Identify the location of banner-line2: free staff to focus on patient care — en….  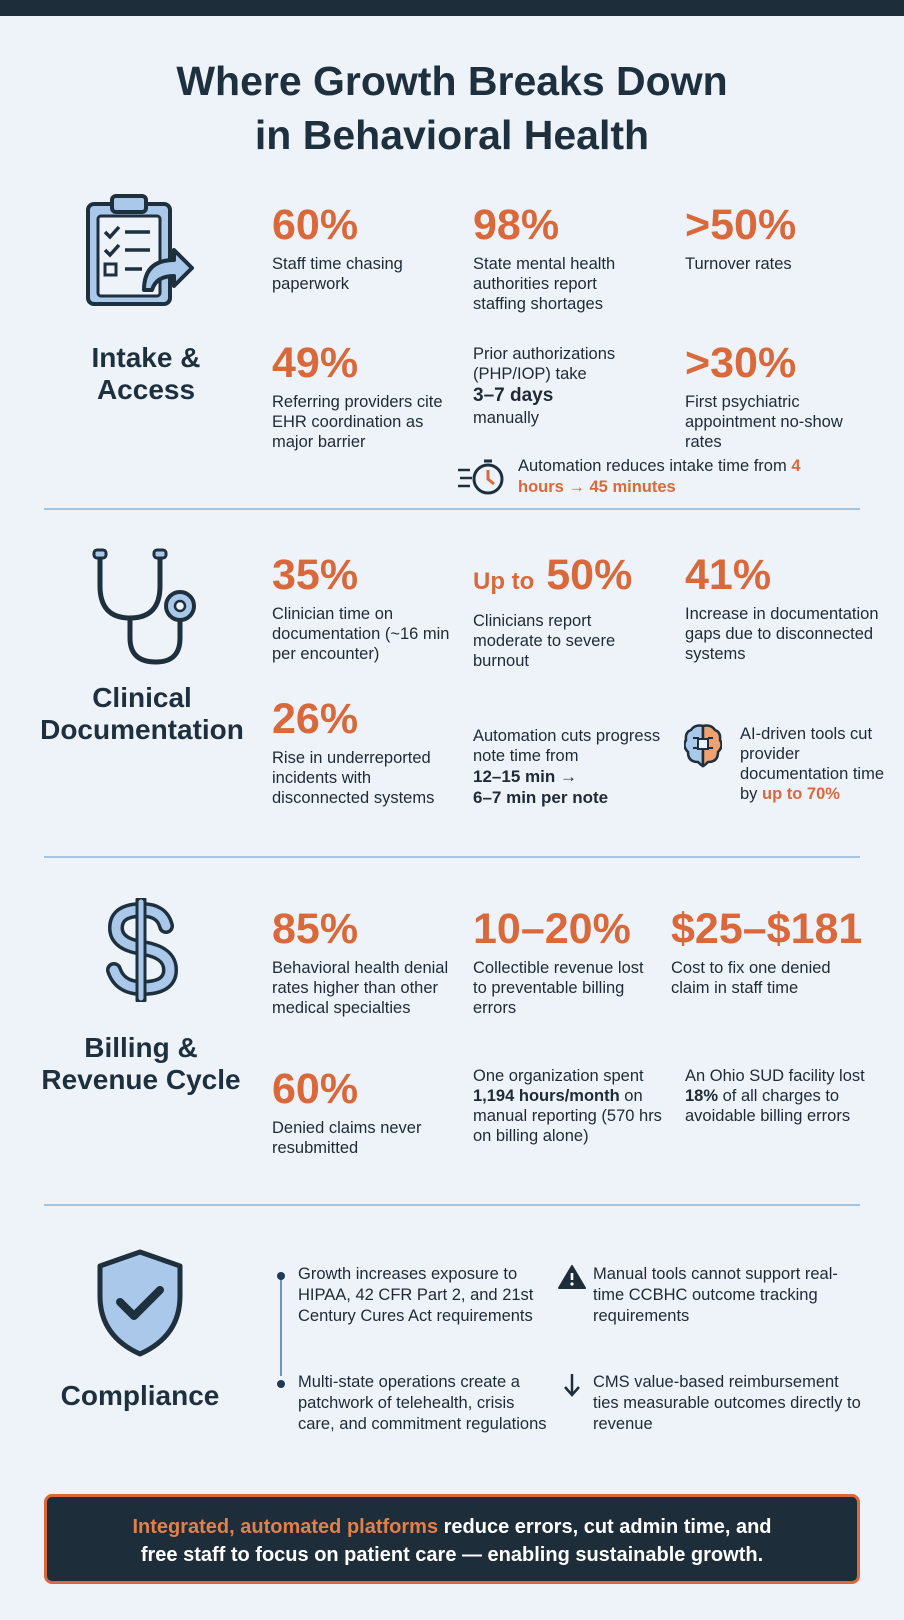
(452, 1555).